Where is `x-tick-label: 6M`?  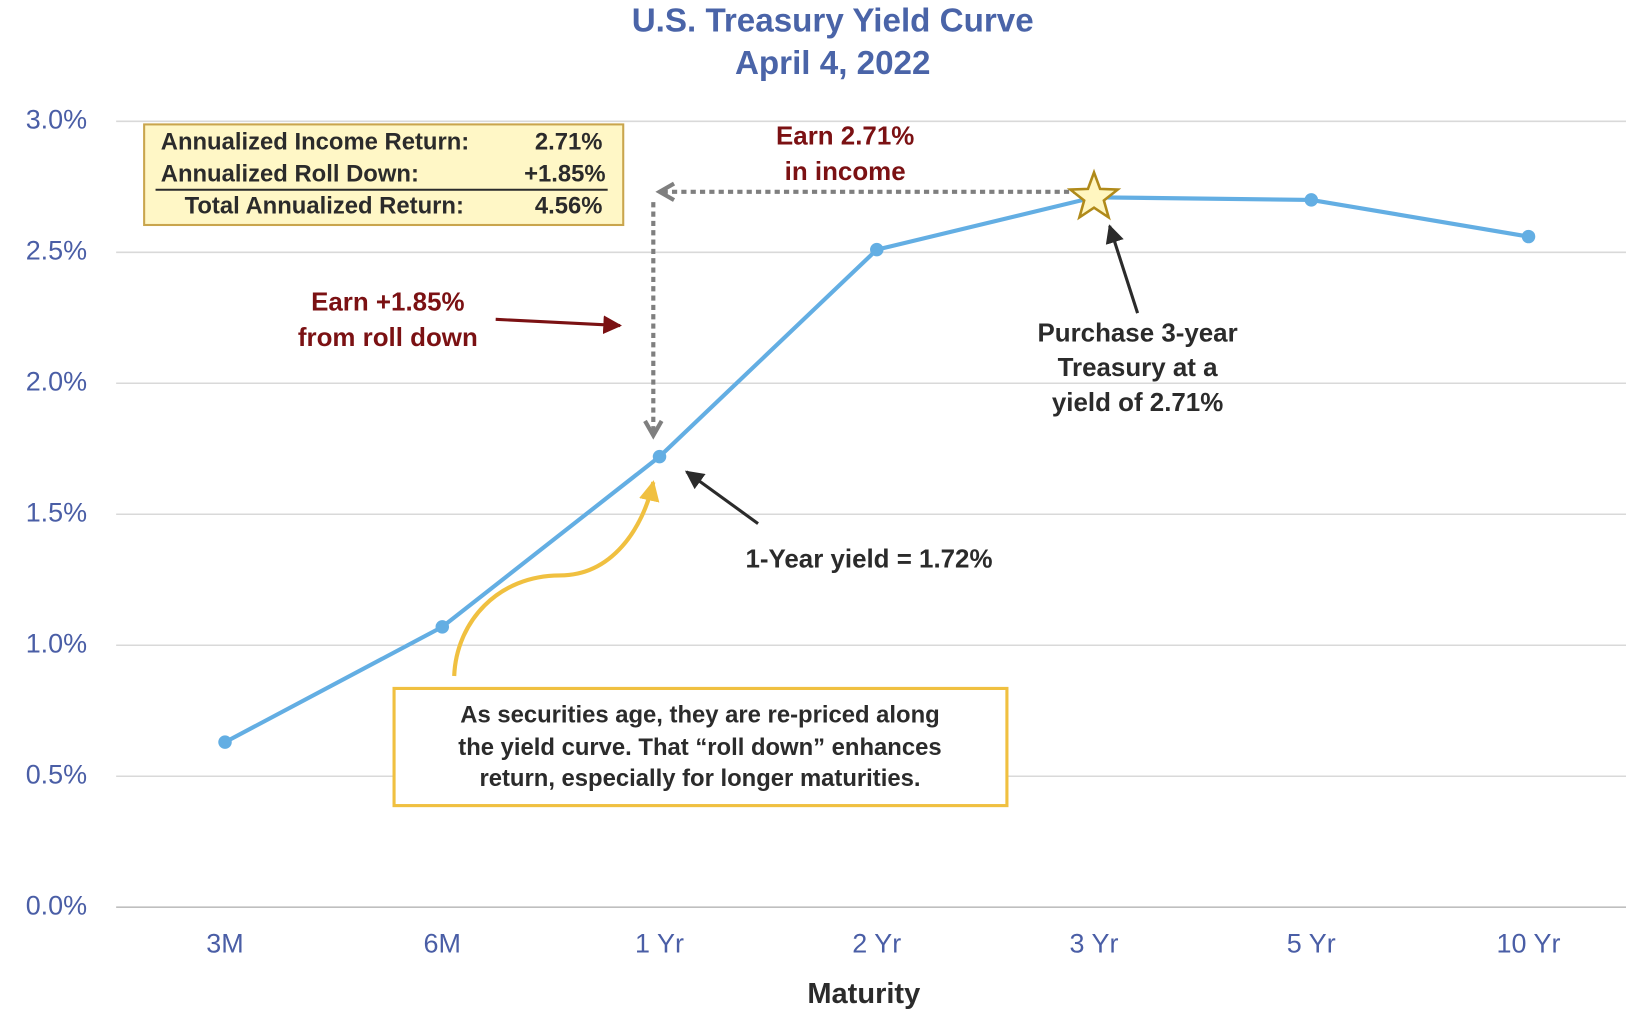 x-tick-label: 6M is located at coordinates (442, 944).